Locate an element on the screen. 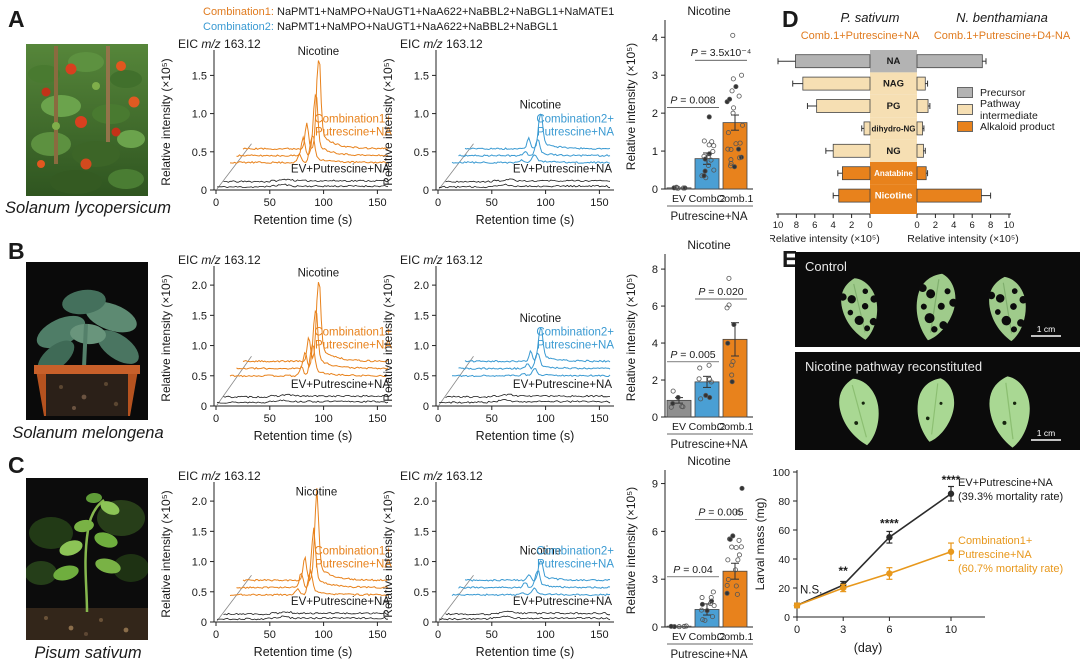  photo-label: Nicotine pathway reconstituted is located at coordinates (893, 366).